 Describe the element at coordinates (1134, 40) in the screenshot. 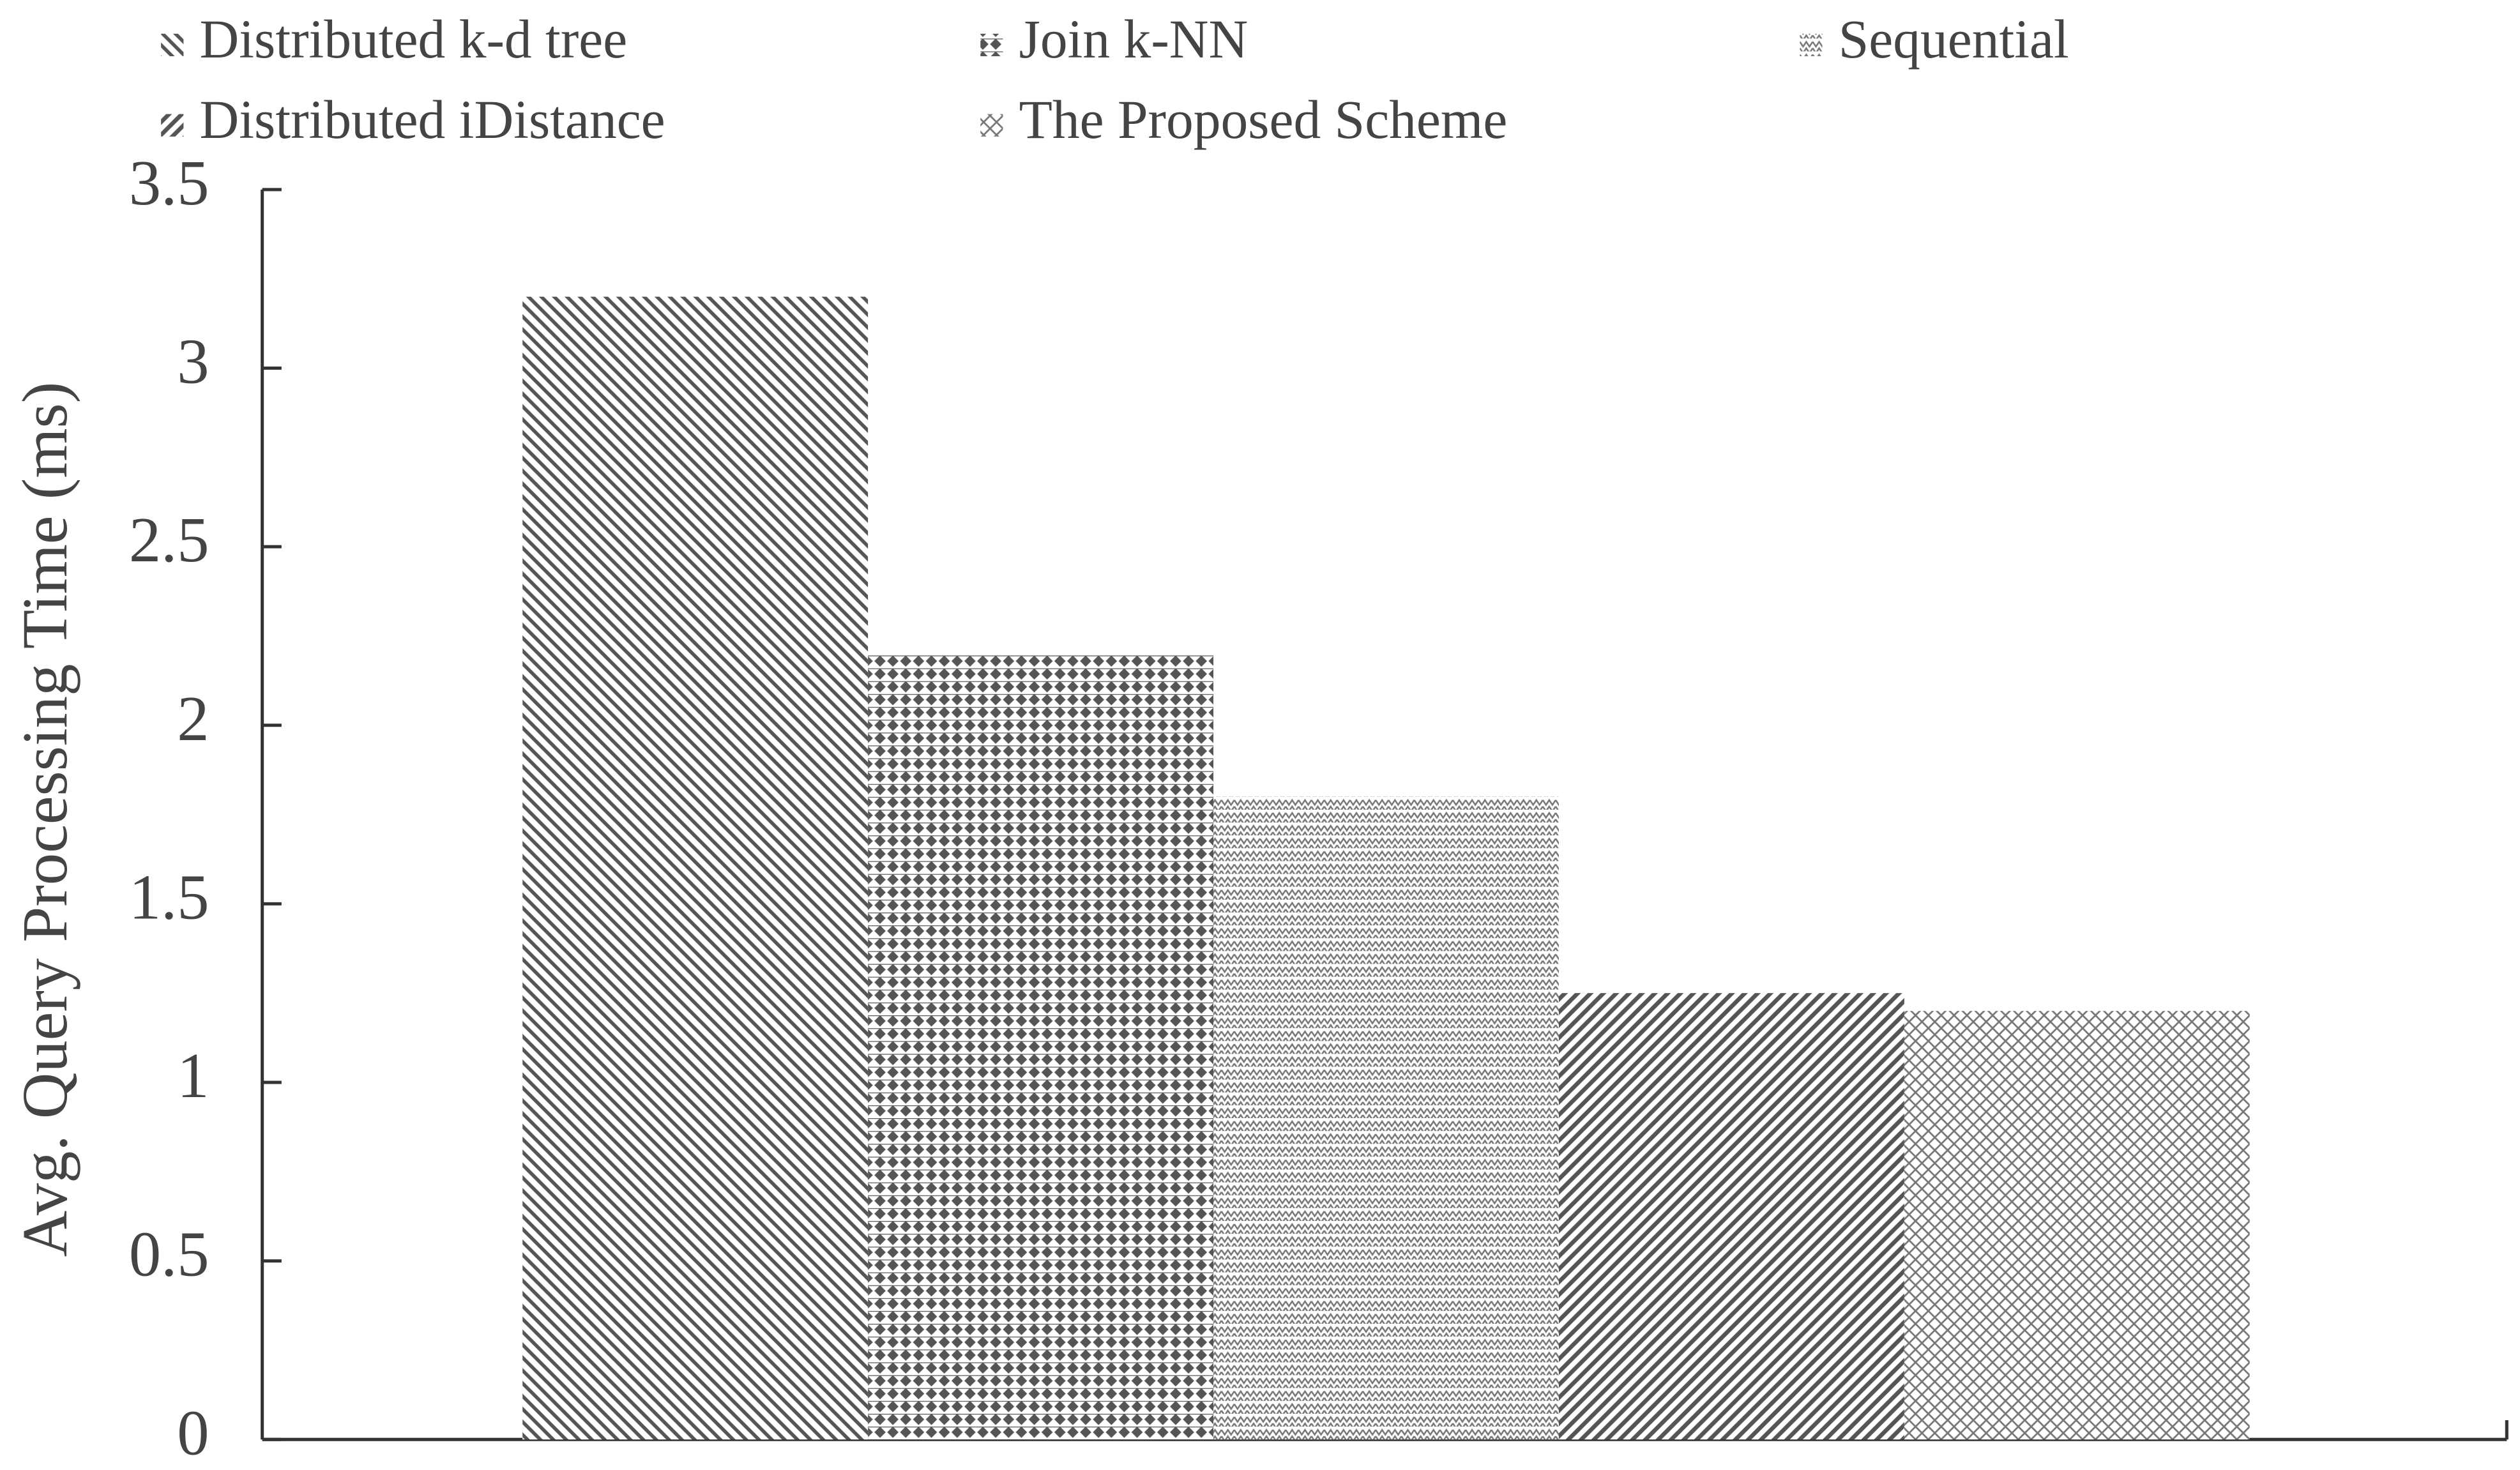

I see `legend-label: Join k-NN` at that location.